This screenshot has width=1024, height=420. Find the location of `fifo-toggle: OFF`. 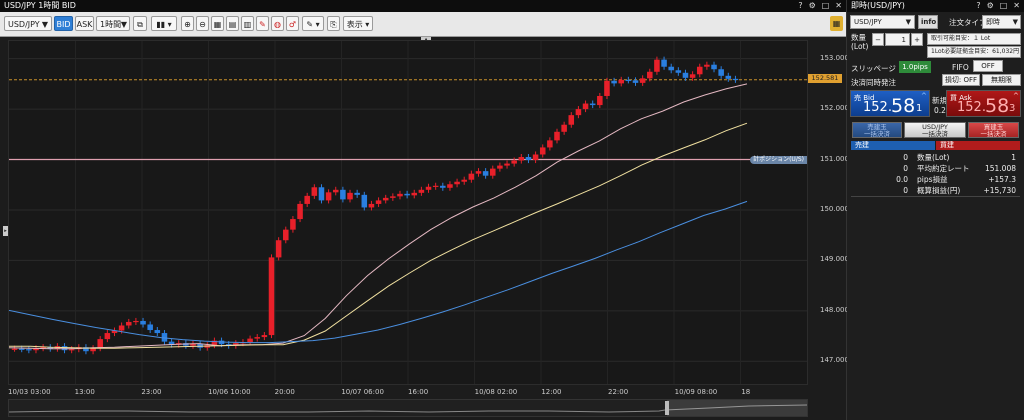

fifo-toggle: OFF is located at coordinates (988, 66).